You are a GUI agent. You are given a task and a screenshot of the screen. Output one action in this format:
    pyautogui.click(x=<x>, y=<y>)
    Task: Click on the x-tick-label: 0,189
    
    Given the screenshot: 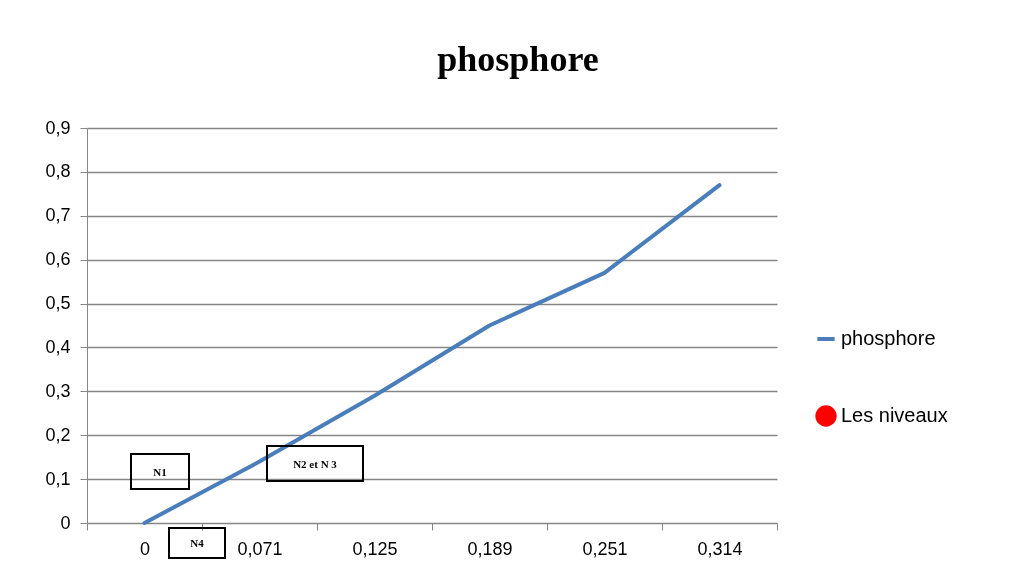 What is the action you would take?
    pyautogui.click(x=490, y=548)
    